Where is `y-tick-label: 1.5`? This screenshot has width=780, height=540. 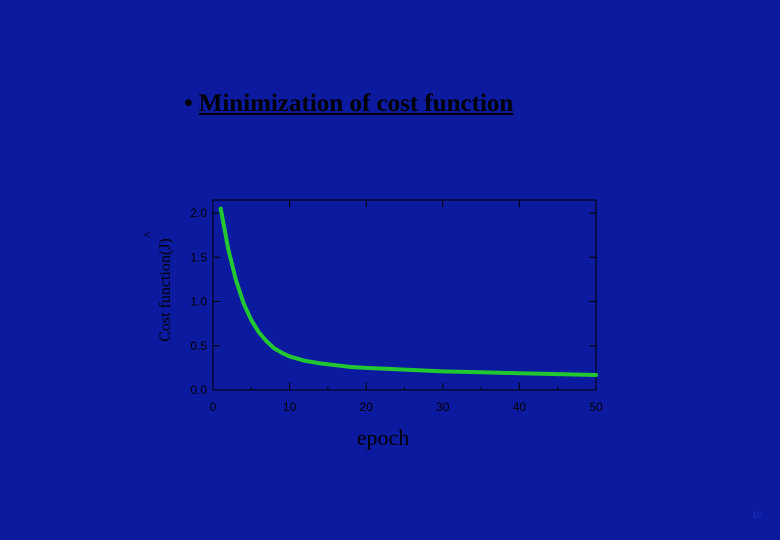
y-tick-label: 1.5 is located at coordinates (198, 257).